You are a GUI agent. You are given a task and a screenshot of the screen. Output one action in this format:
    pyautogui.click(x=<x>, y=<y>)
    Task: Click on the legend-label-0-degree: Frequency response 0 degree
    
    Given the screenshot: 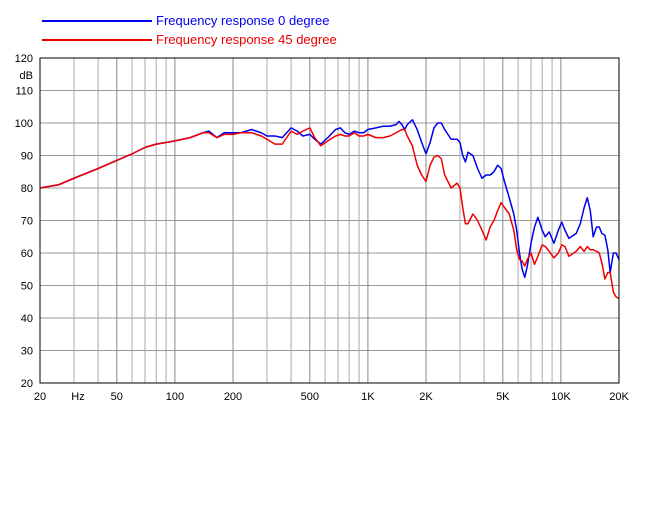 What is the action you would take?
    pyautogui.click(x=242, y=20)
    